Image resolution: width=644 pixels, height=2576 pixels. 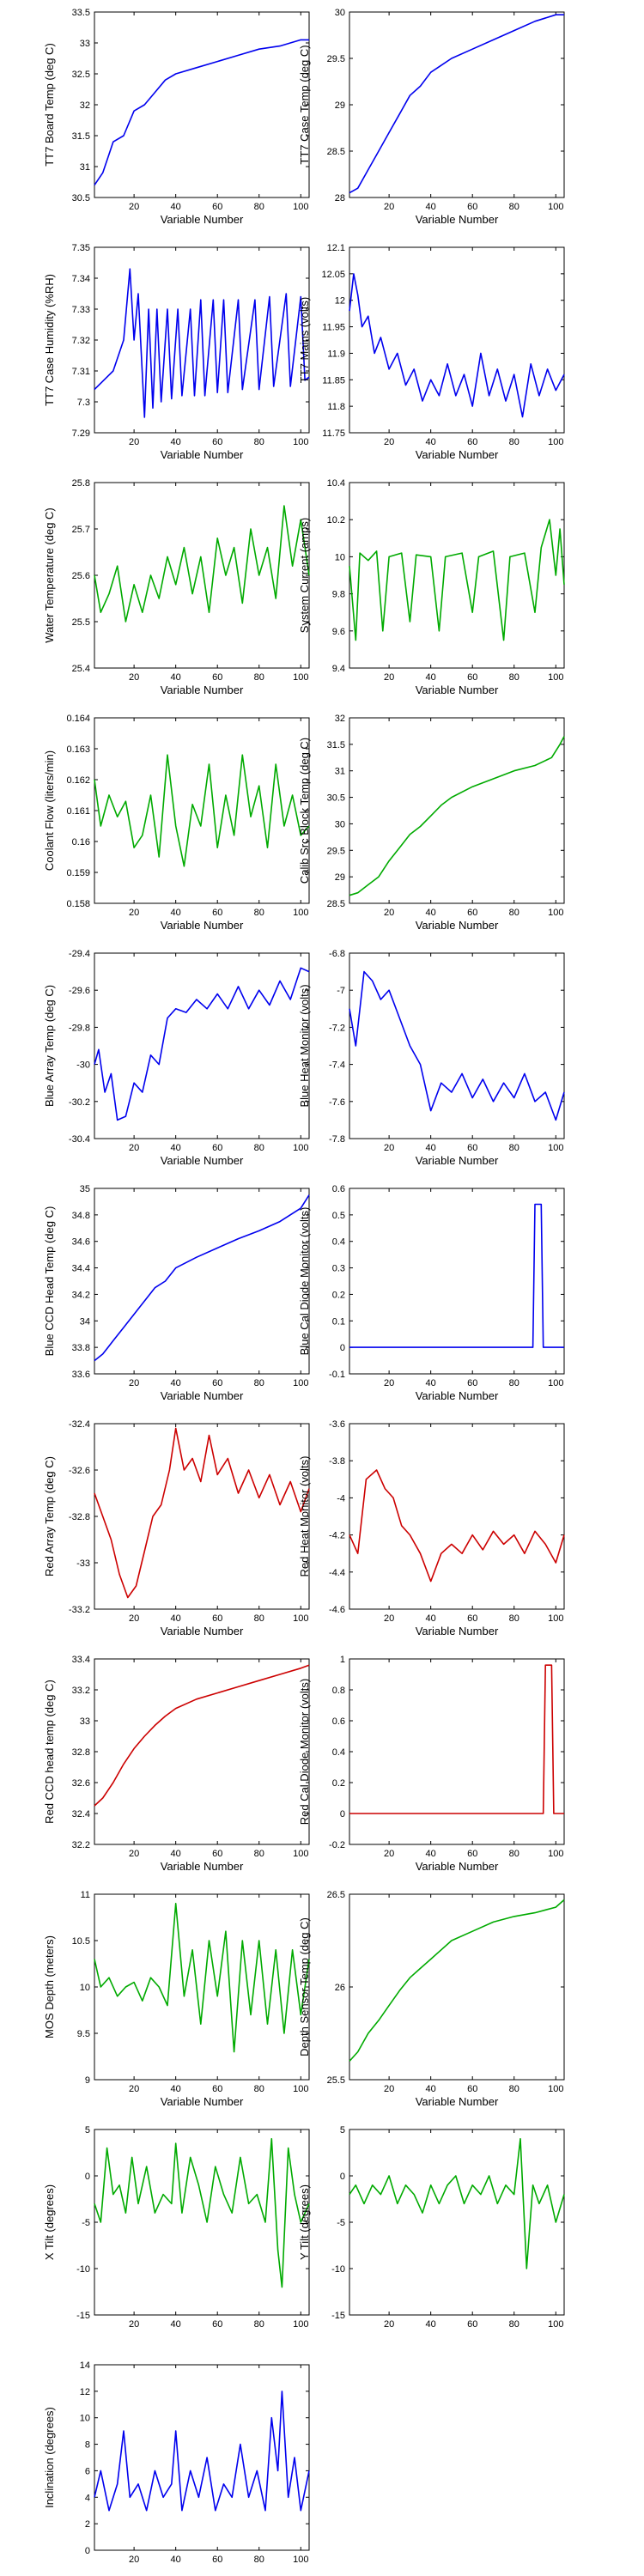 I want to click on y-tick-label: 1, so click(x=343, y=1660).